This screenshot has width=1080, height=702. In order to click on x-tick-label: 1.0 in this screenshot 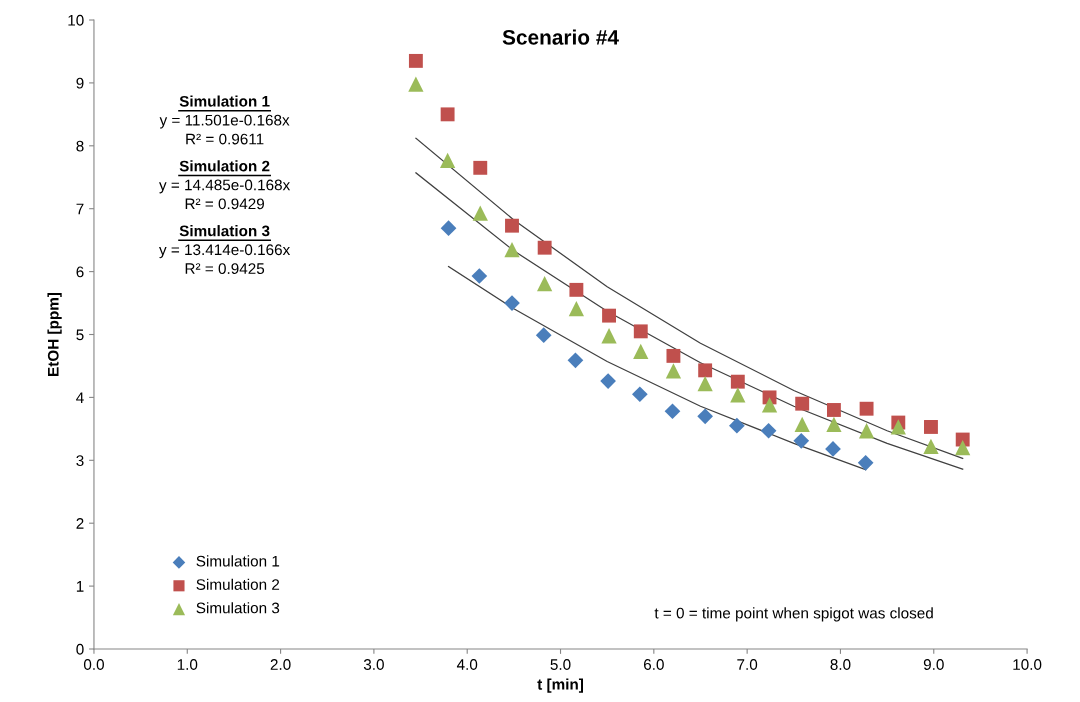, I will do `click(187, 664)`.